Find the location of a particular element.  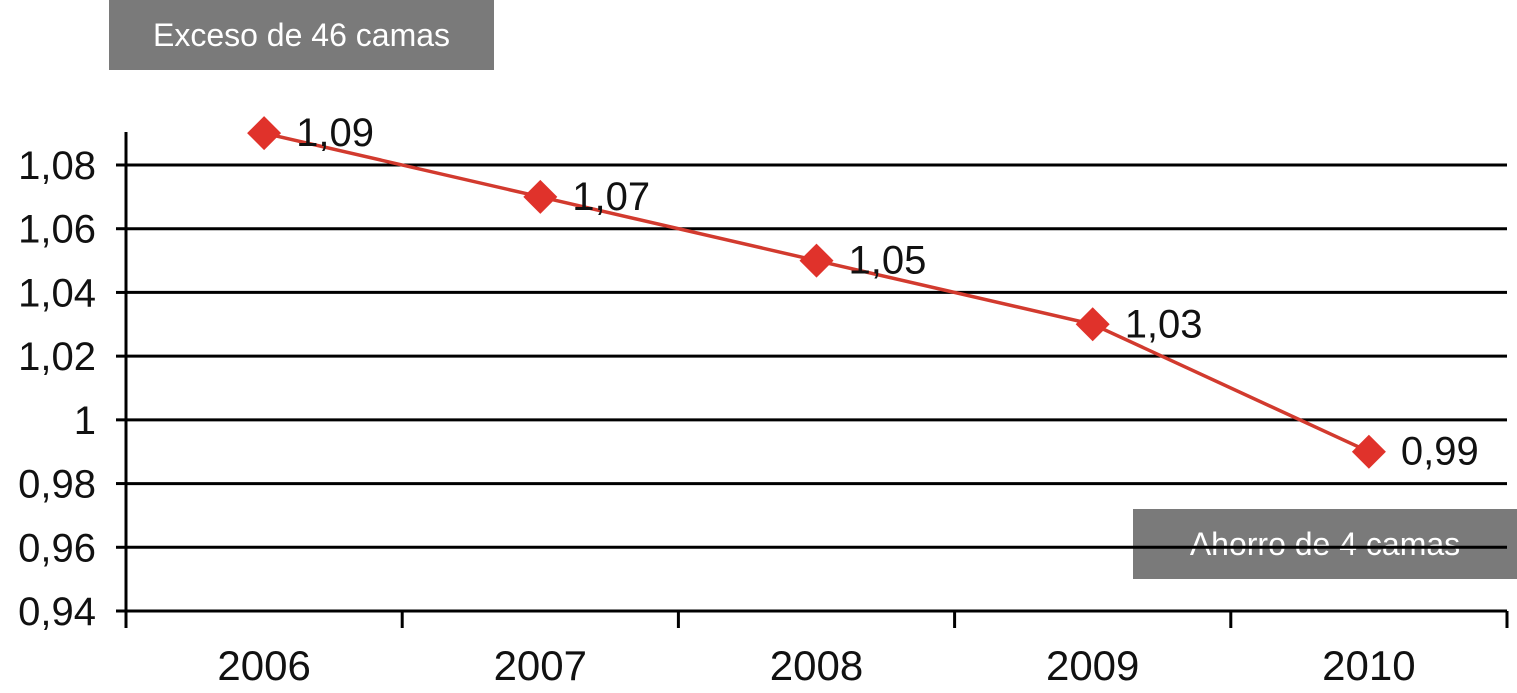

x-tick-label: 2010 is located at coordinates (1368, 665).